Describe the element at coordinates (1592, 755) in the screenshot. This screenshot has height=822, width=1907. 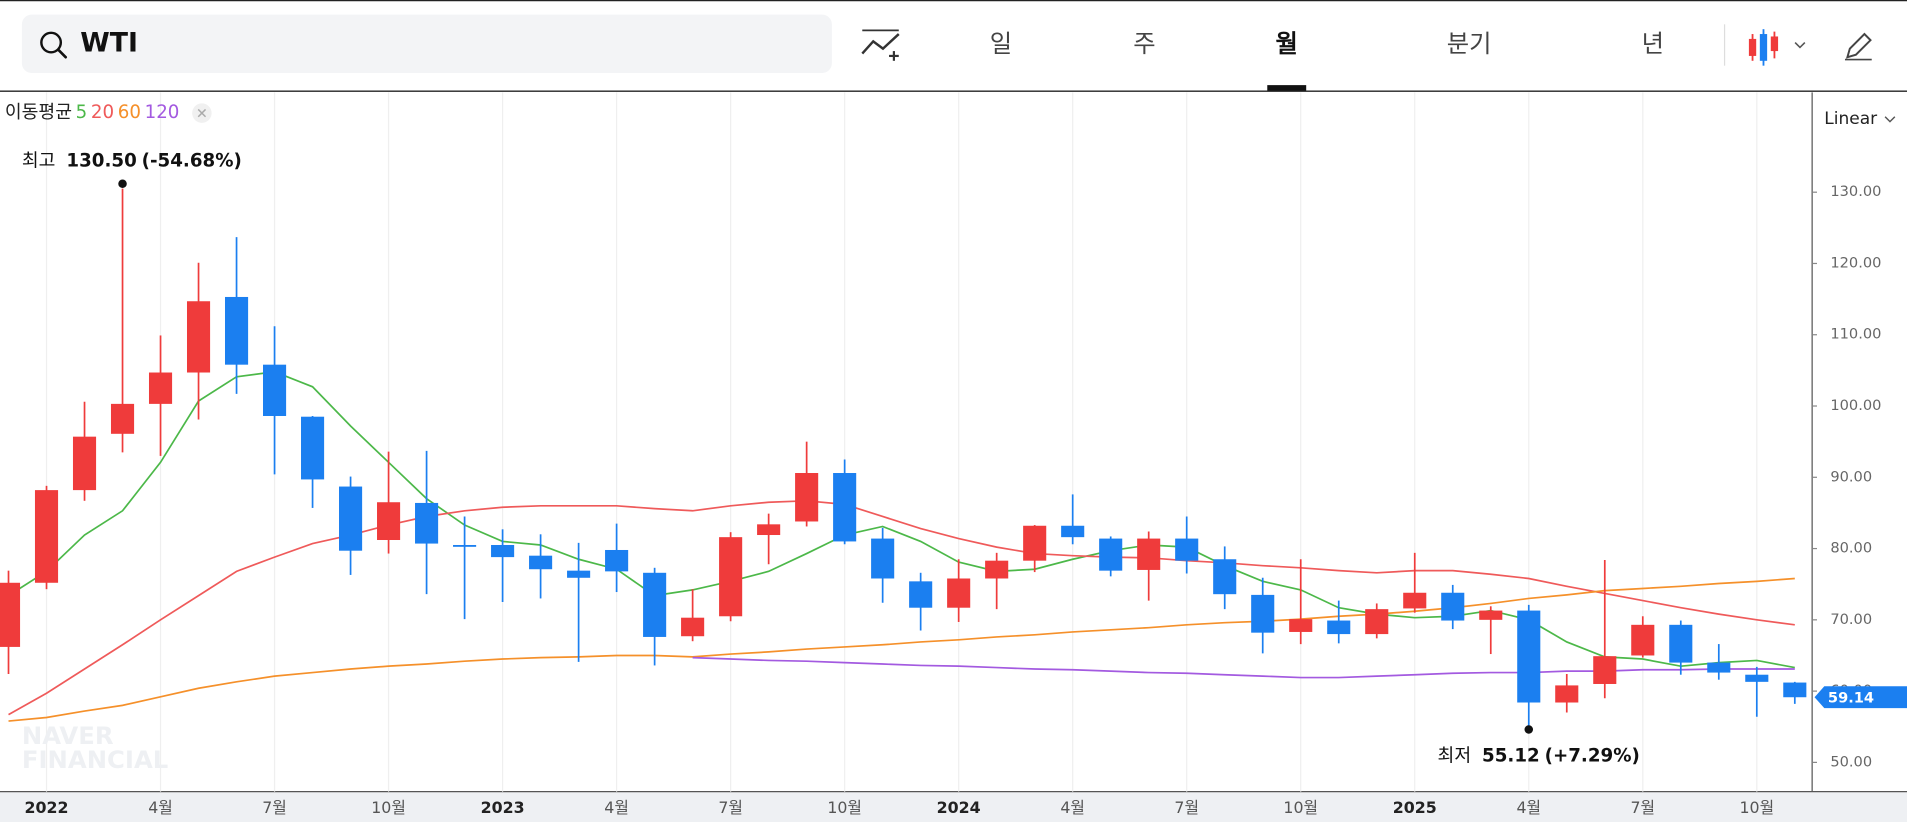
I see `low-change: (+7.29%)` at that location.